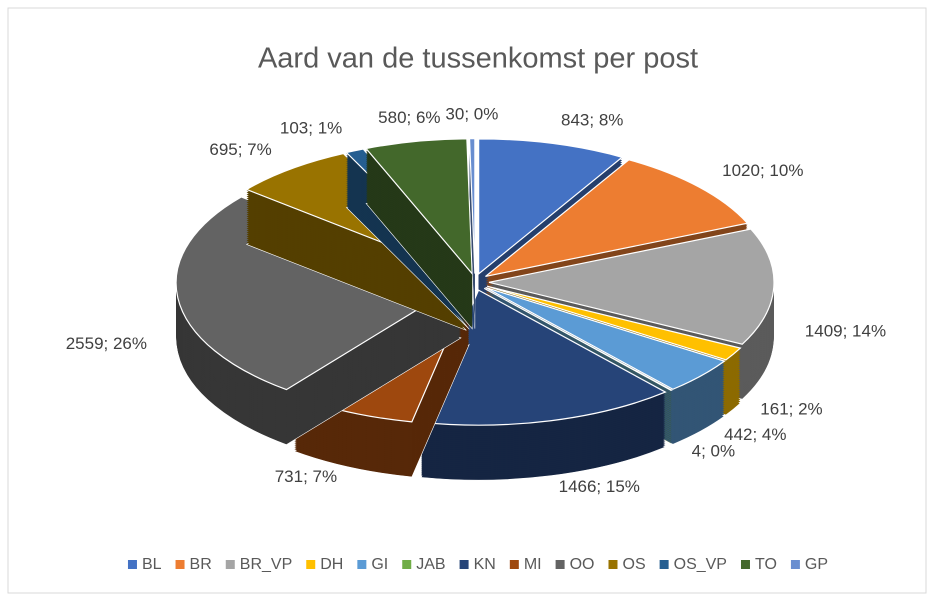 This screenshot has width=936, height=595. Describe the element at coordinates (845, 330) in the screenshot. I see `data-label: 1409; 14%` at that location.